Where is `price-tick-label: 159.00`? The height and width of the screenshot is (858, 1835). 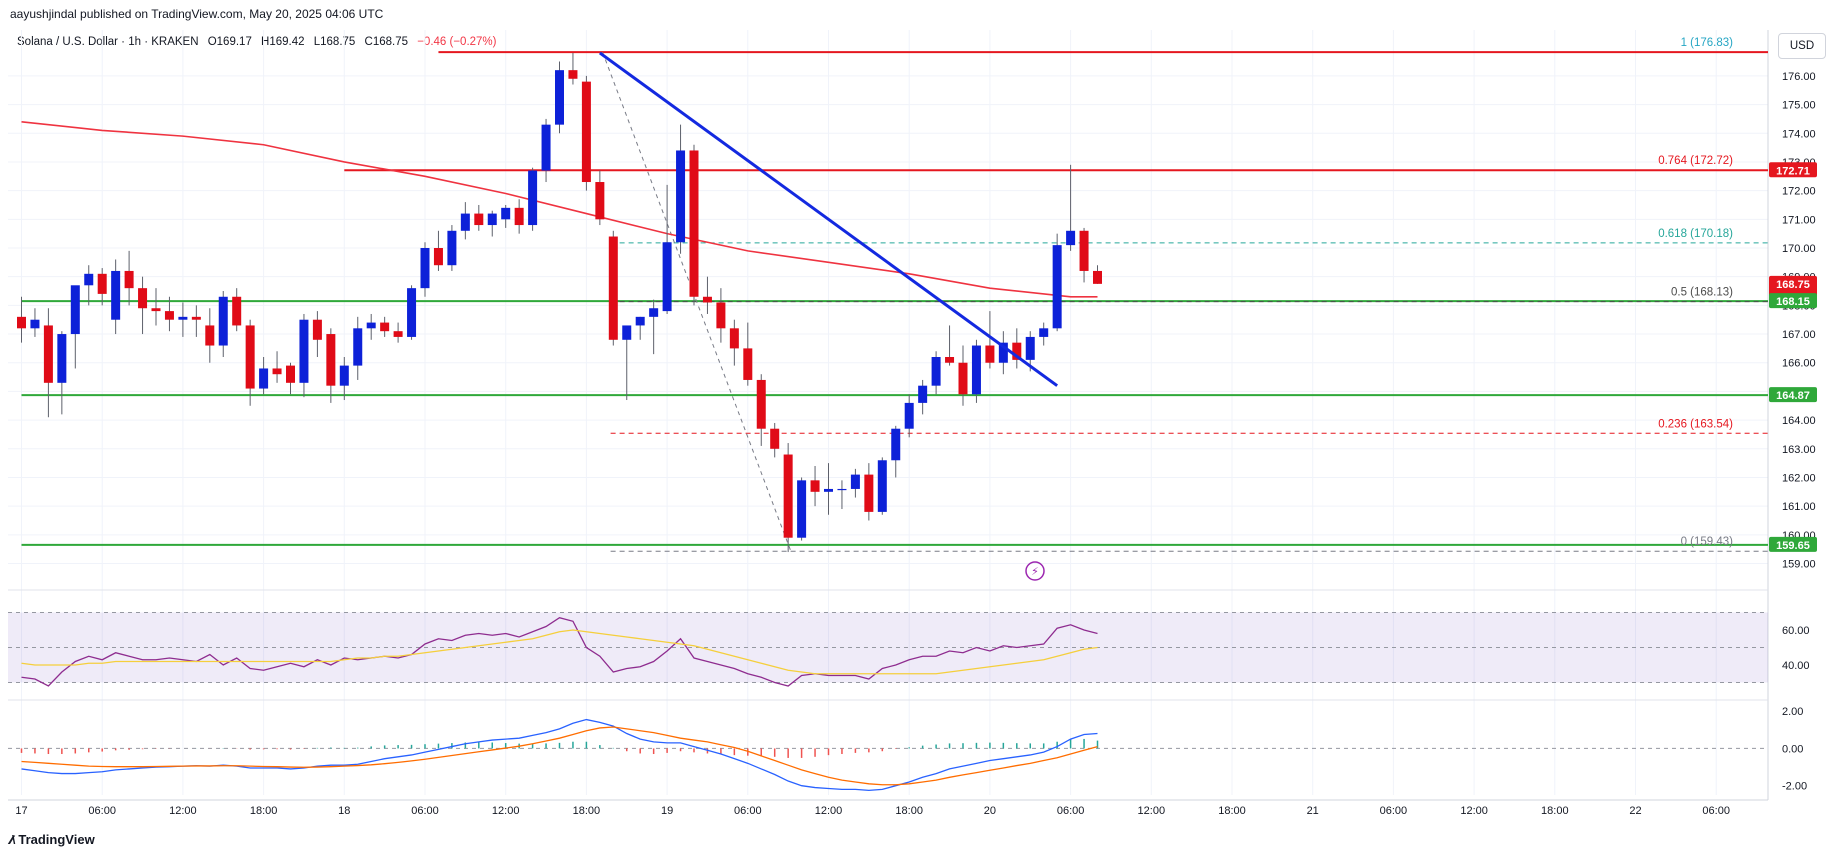
price-tick-label: 159.00 is located at coordinates (1799, 565).